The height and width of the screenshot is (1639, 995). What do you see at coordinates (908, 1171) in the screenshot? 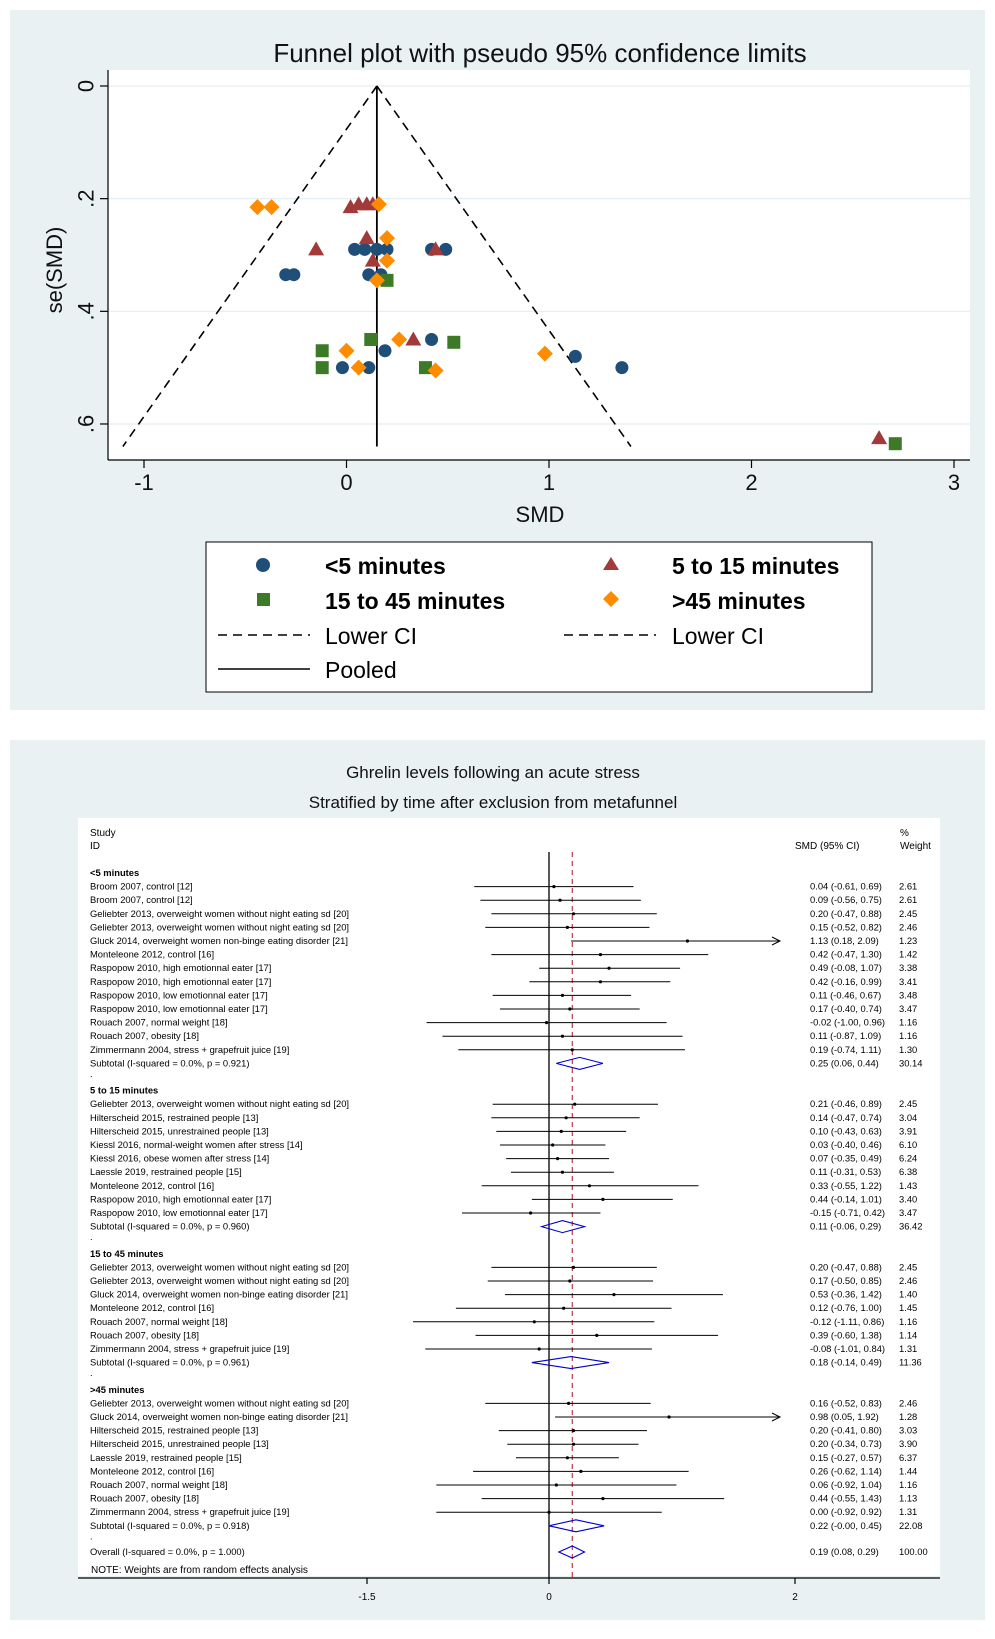
I see `forest-study-weight: 6.38` at bounding box center [908, 1171].